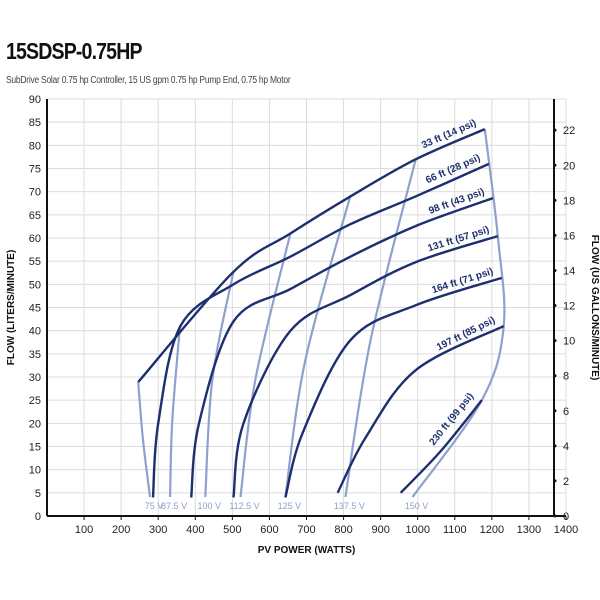  I want to click on y-tick-label: 55, so click(35, 262).